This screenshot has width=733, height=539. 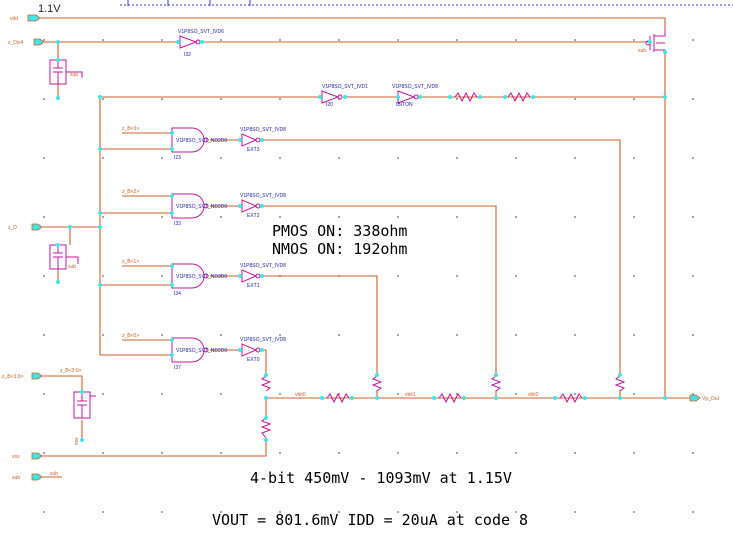 What do you see at coordinates (177, 224) in the screenshot?
I see `inst-nand2: I33` at bounding box center [177, 224].